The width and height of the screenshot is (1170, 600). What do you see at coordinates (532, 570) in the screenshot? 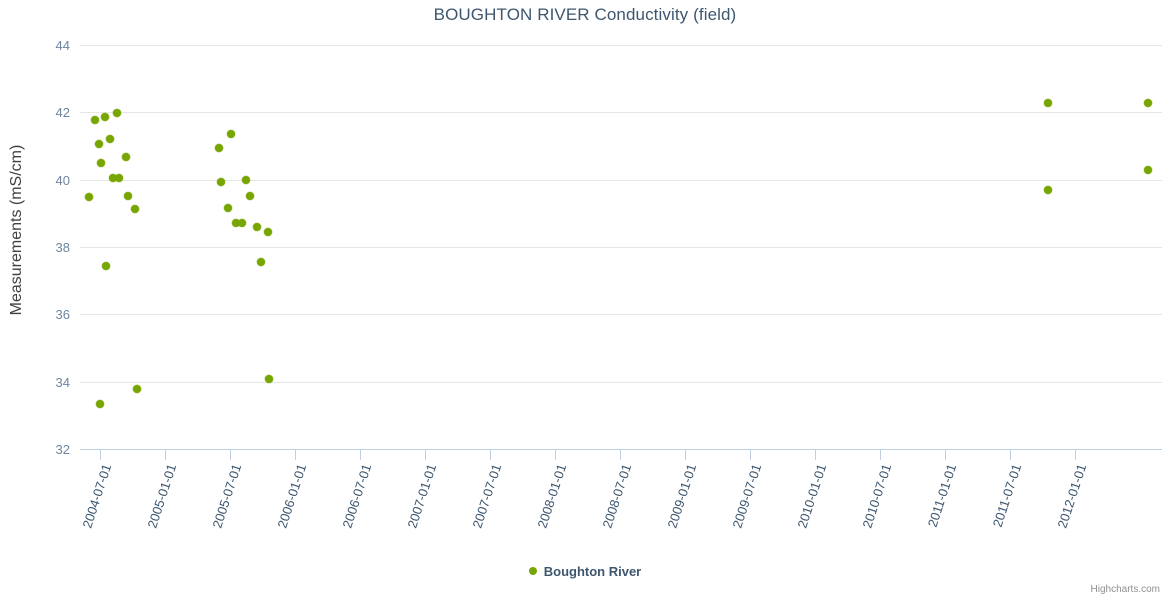
I see `legend-marker-icon` at bounding box center [532, 570].